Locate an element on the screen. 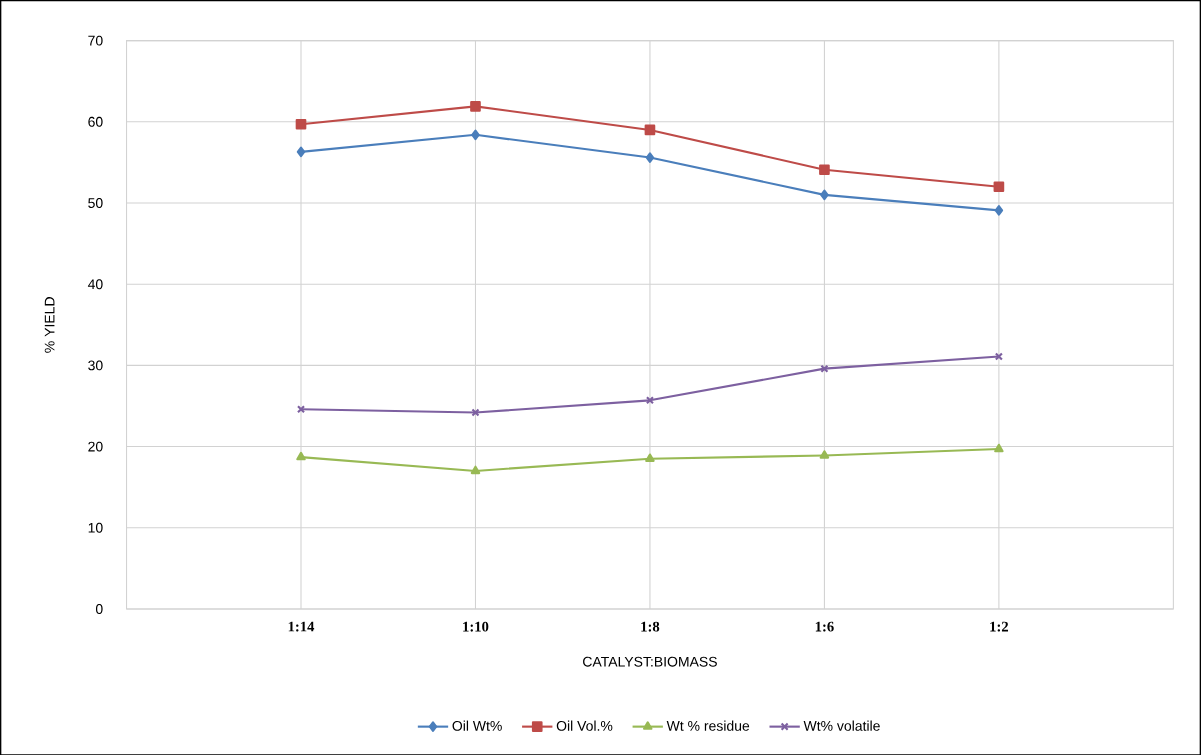  y-tick-label: 40 is located at coordinates (95, 284).